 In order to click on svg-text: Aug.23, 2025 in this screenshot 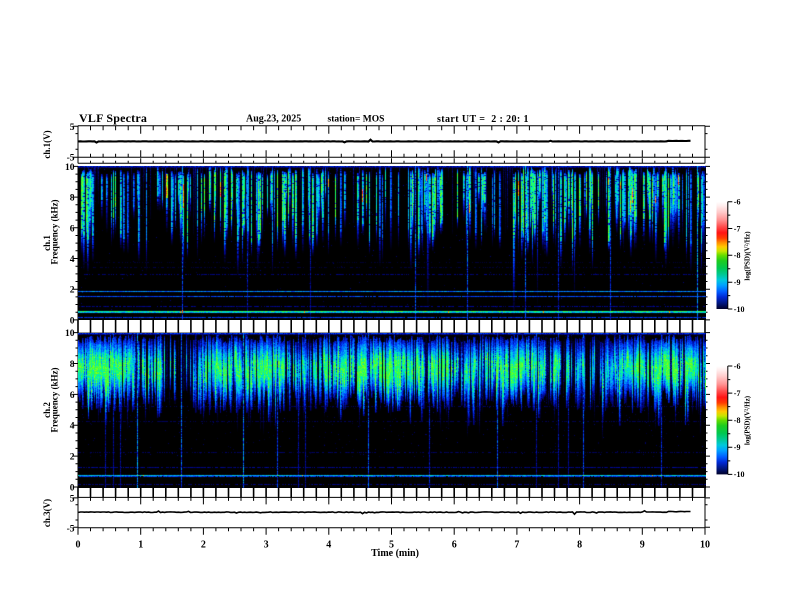, I will do `click(273, 119)`.